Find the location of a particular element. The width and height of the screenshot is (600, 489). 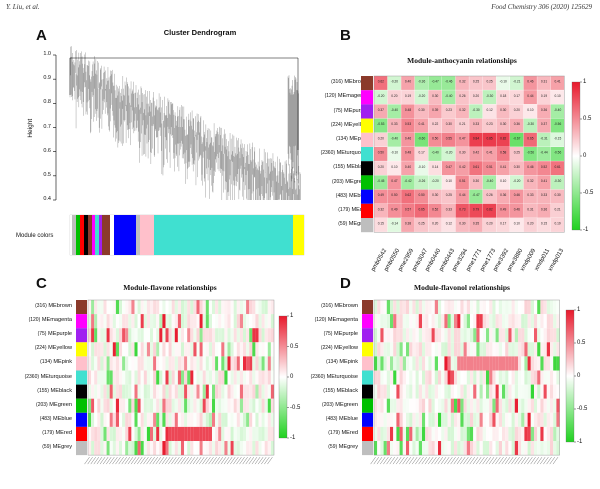

heatmap-cell-value: 0.65 is located at coordinates (530, 138).